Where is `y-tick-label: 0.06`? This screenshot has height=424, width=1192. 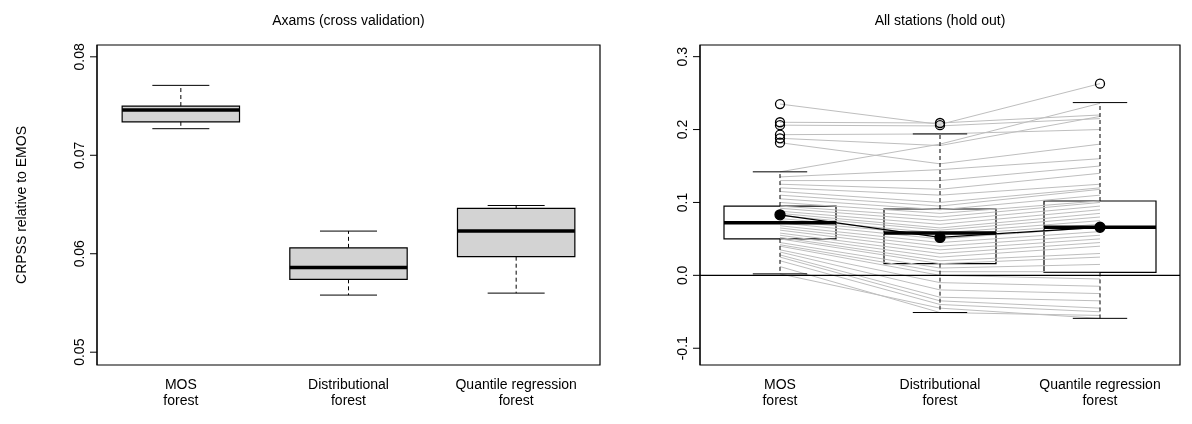 y-tick-label: 0.06 is located at coordinates (79, 253).